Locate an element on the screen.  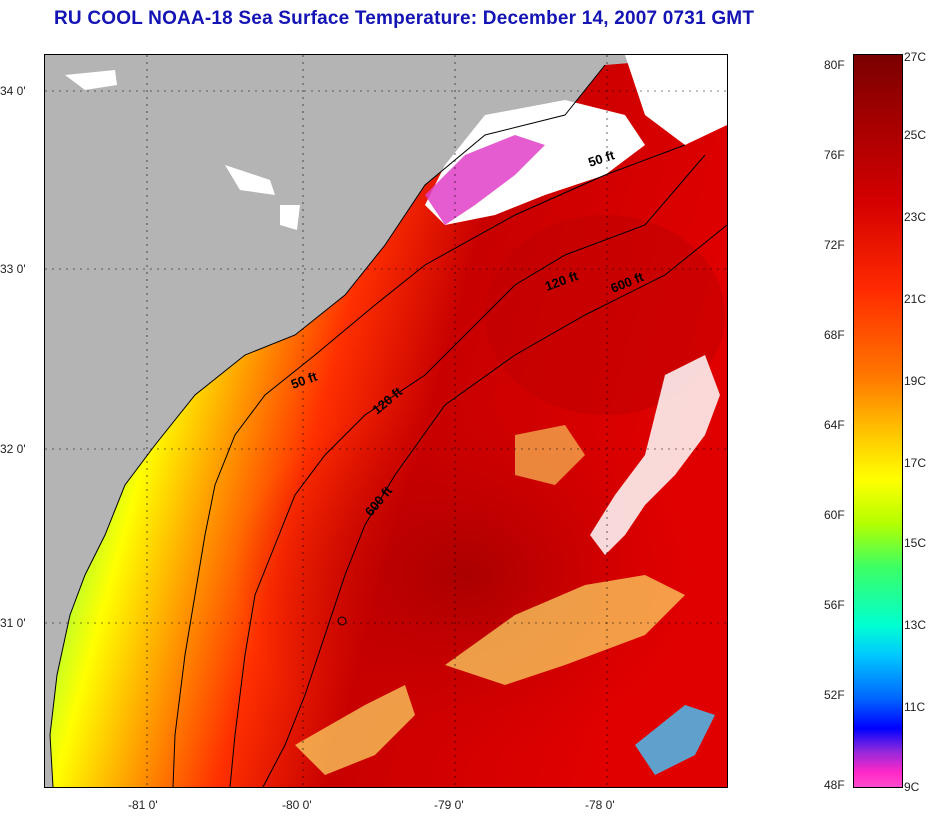
colorbar-f-label: 52F is located at coordinates (834, 695).